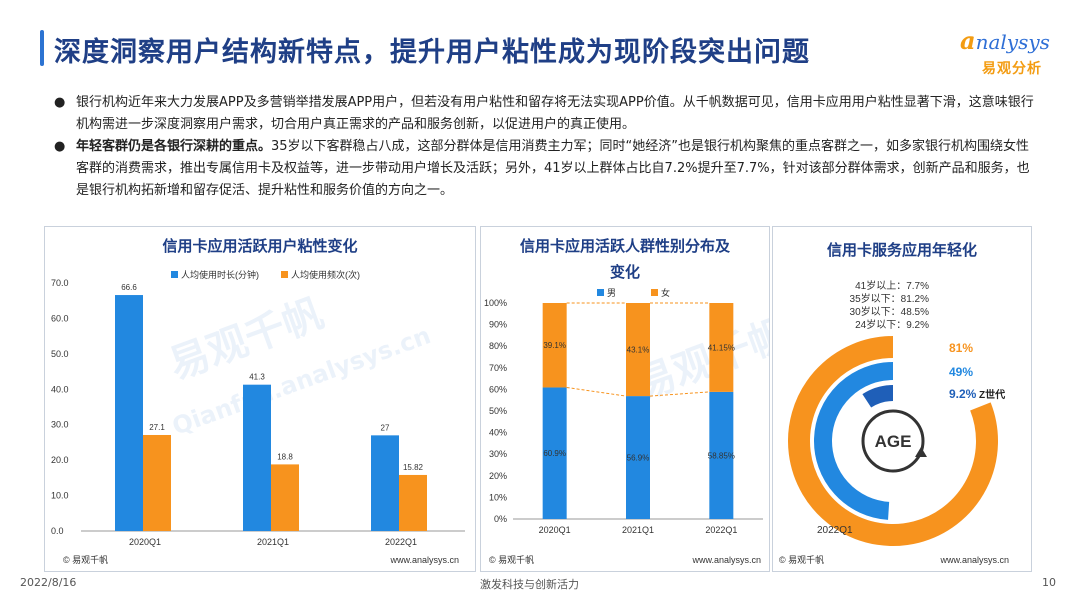 This screenshot has width=1080, height=608. Describe the element at coordinates (129, 287) in the screenshot. I see `bar-value-label: 66.6` at that location.